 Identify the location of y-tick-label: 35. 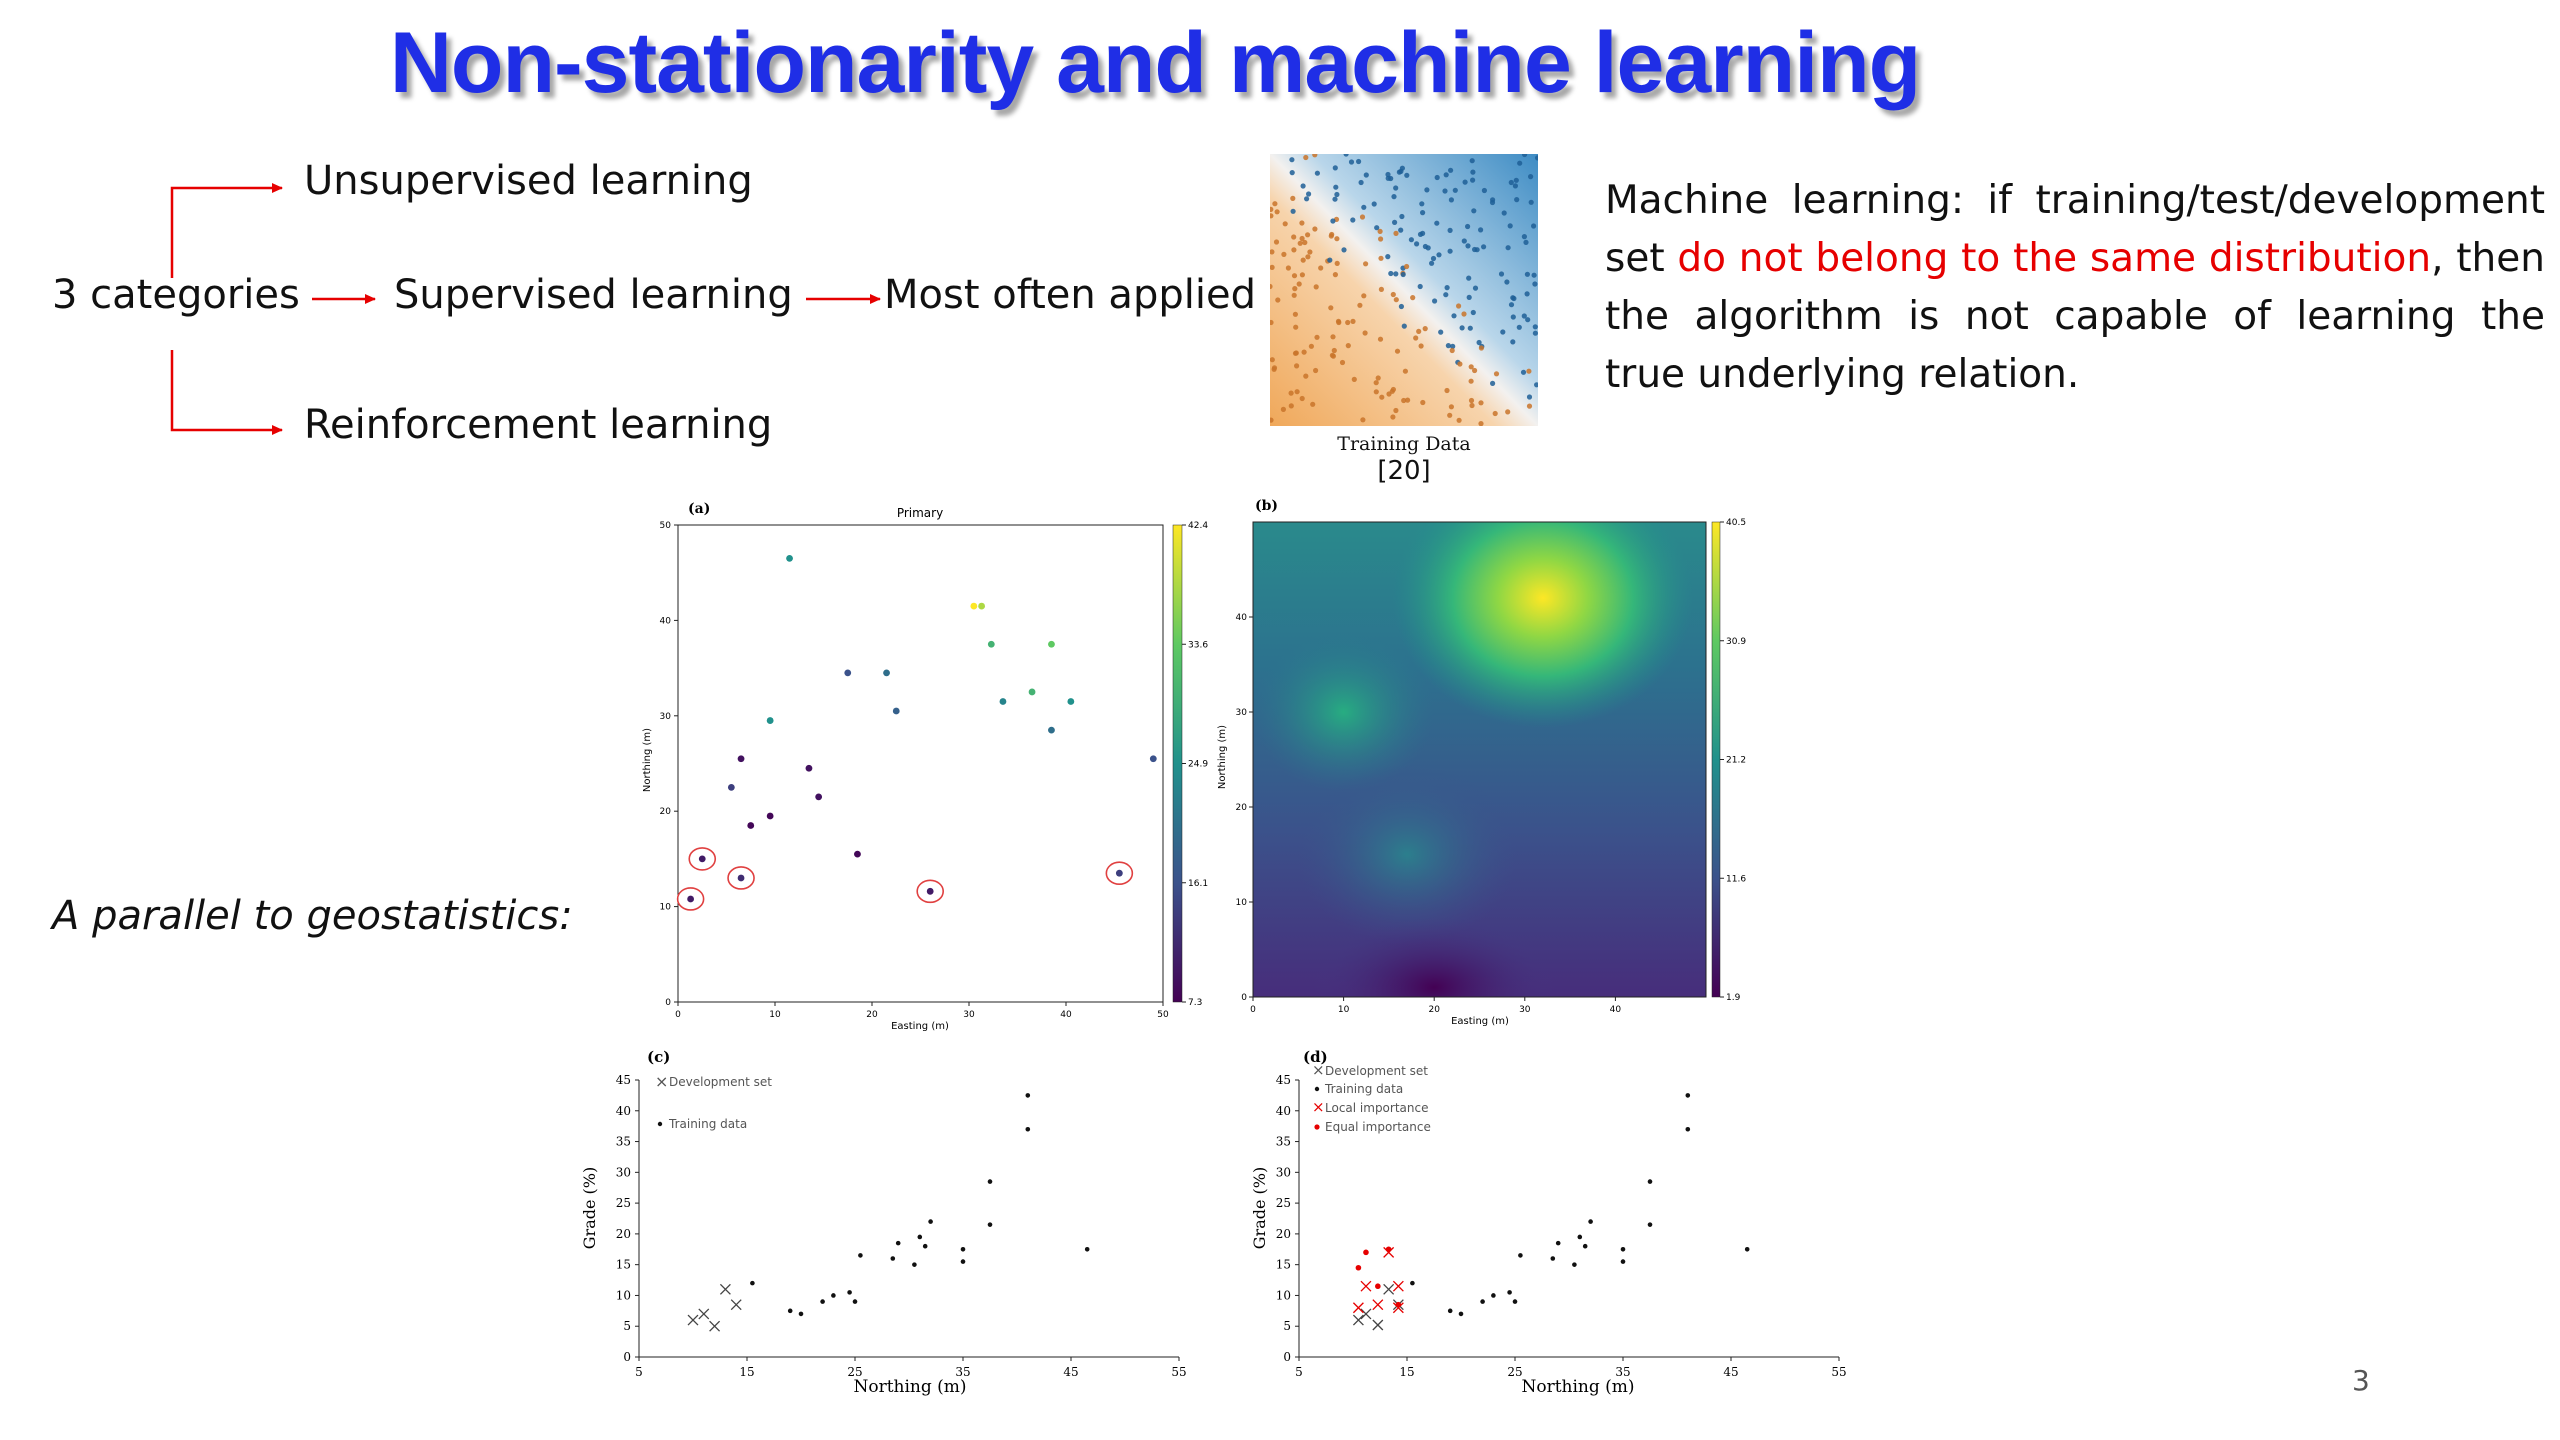
(1283, 1142).